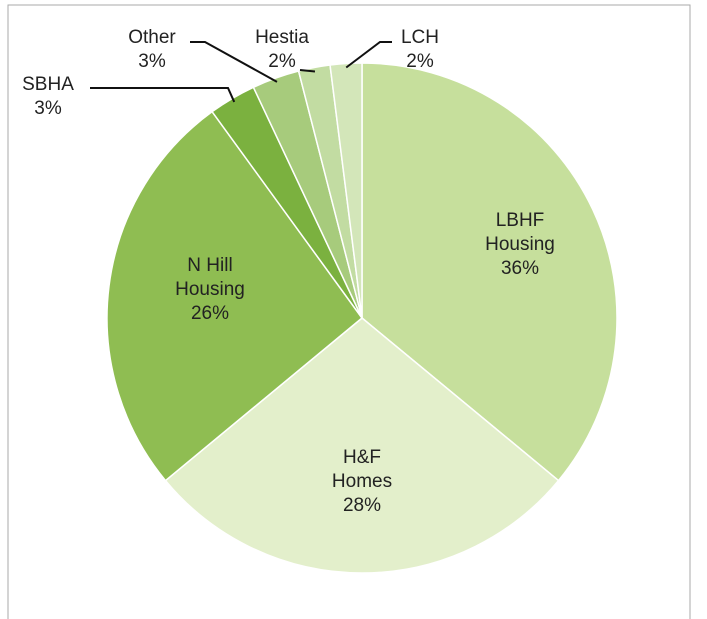  What do you see at coordinates (48, 84) in the screenshot?
I see `category-label: SBHA` at bounding box center [48, 84].